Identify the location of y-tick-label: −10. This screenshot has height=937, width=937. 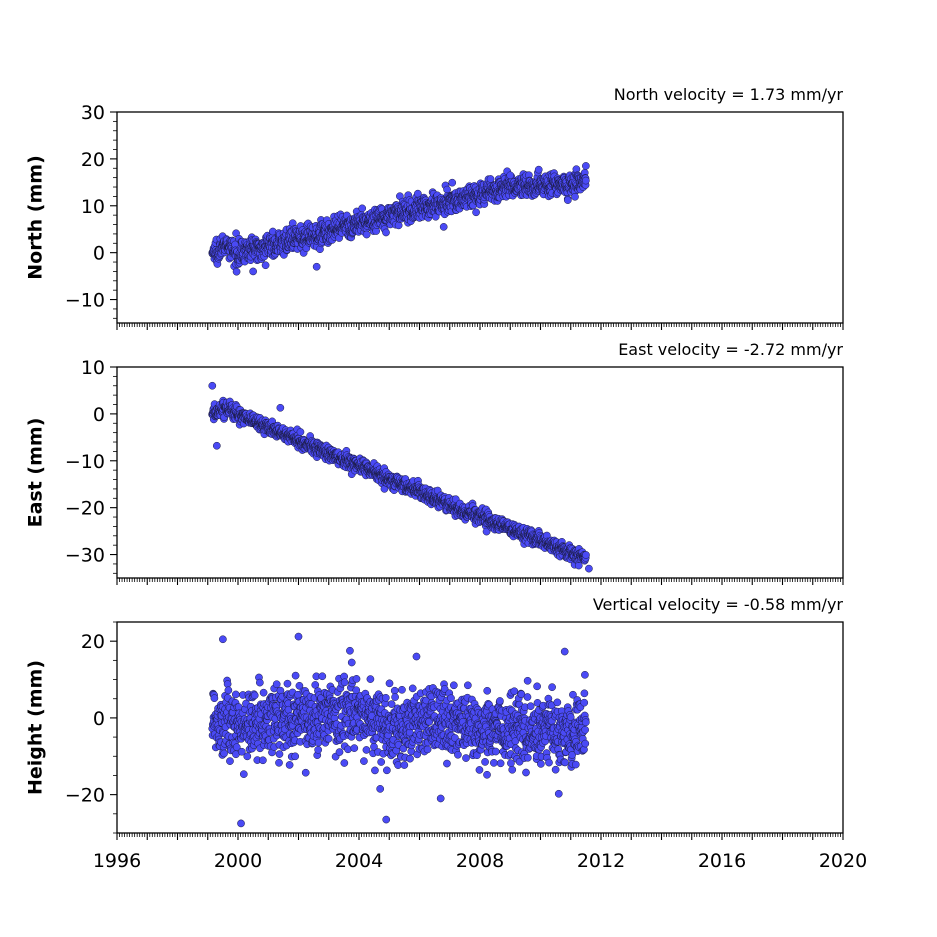
(85, 462).